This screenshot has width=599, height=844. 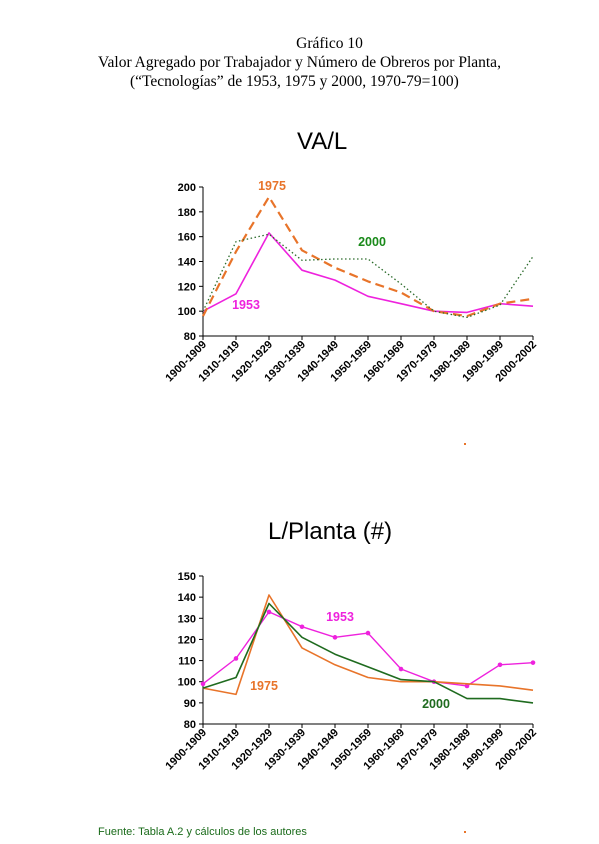 I want to click on figure-number: Gráfico 10, so click(x=329, y=43).